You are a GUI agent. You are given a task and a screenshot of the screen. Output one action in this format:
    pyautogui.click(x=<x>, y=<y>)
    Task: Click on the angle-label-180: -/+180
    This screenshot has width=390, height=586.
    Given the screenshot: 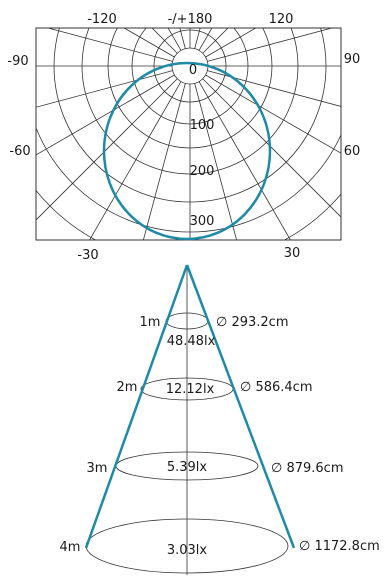 What is the action you would take?
    pyautogui.click(x=190, y=19)
    